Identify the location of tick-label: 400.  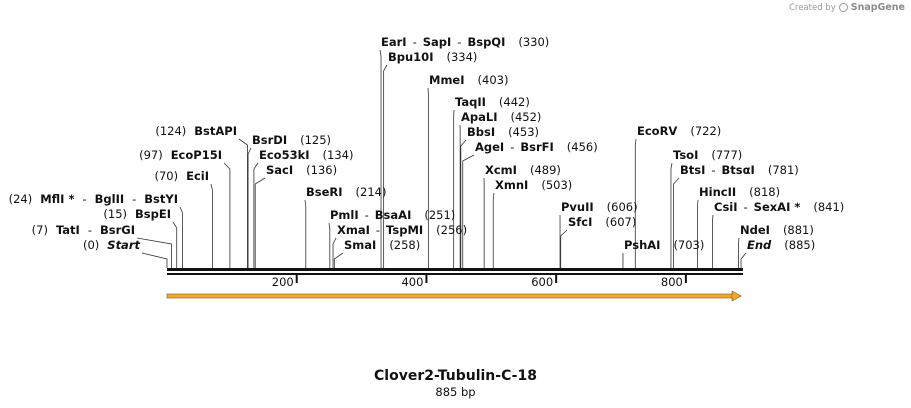
(412, 282).